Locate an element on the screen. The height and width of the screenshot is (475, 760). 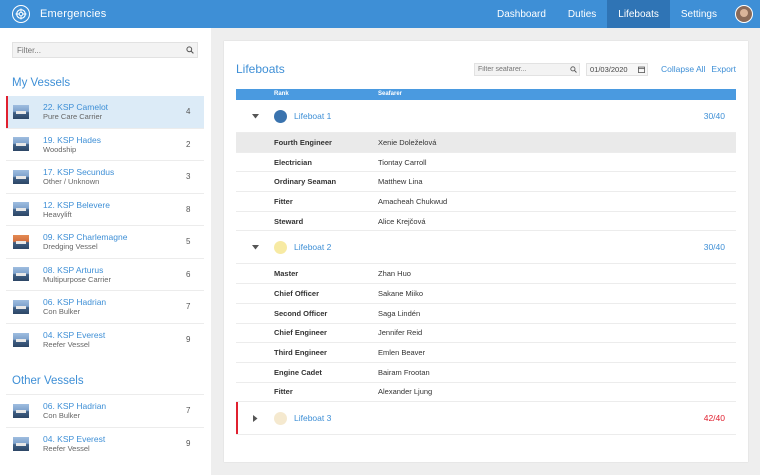
vessel-item: 12. KSP Belevere Heavylift 8 is located at coordinates (105, 210).